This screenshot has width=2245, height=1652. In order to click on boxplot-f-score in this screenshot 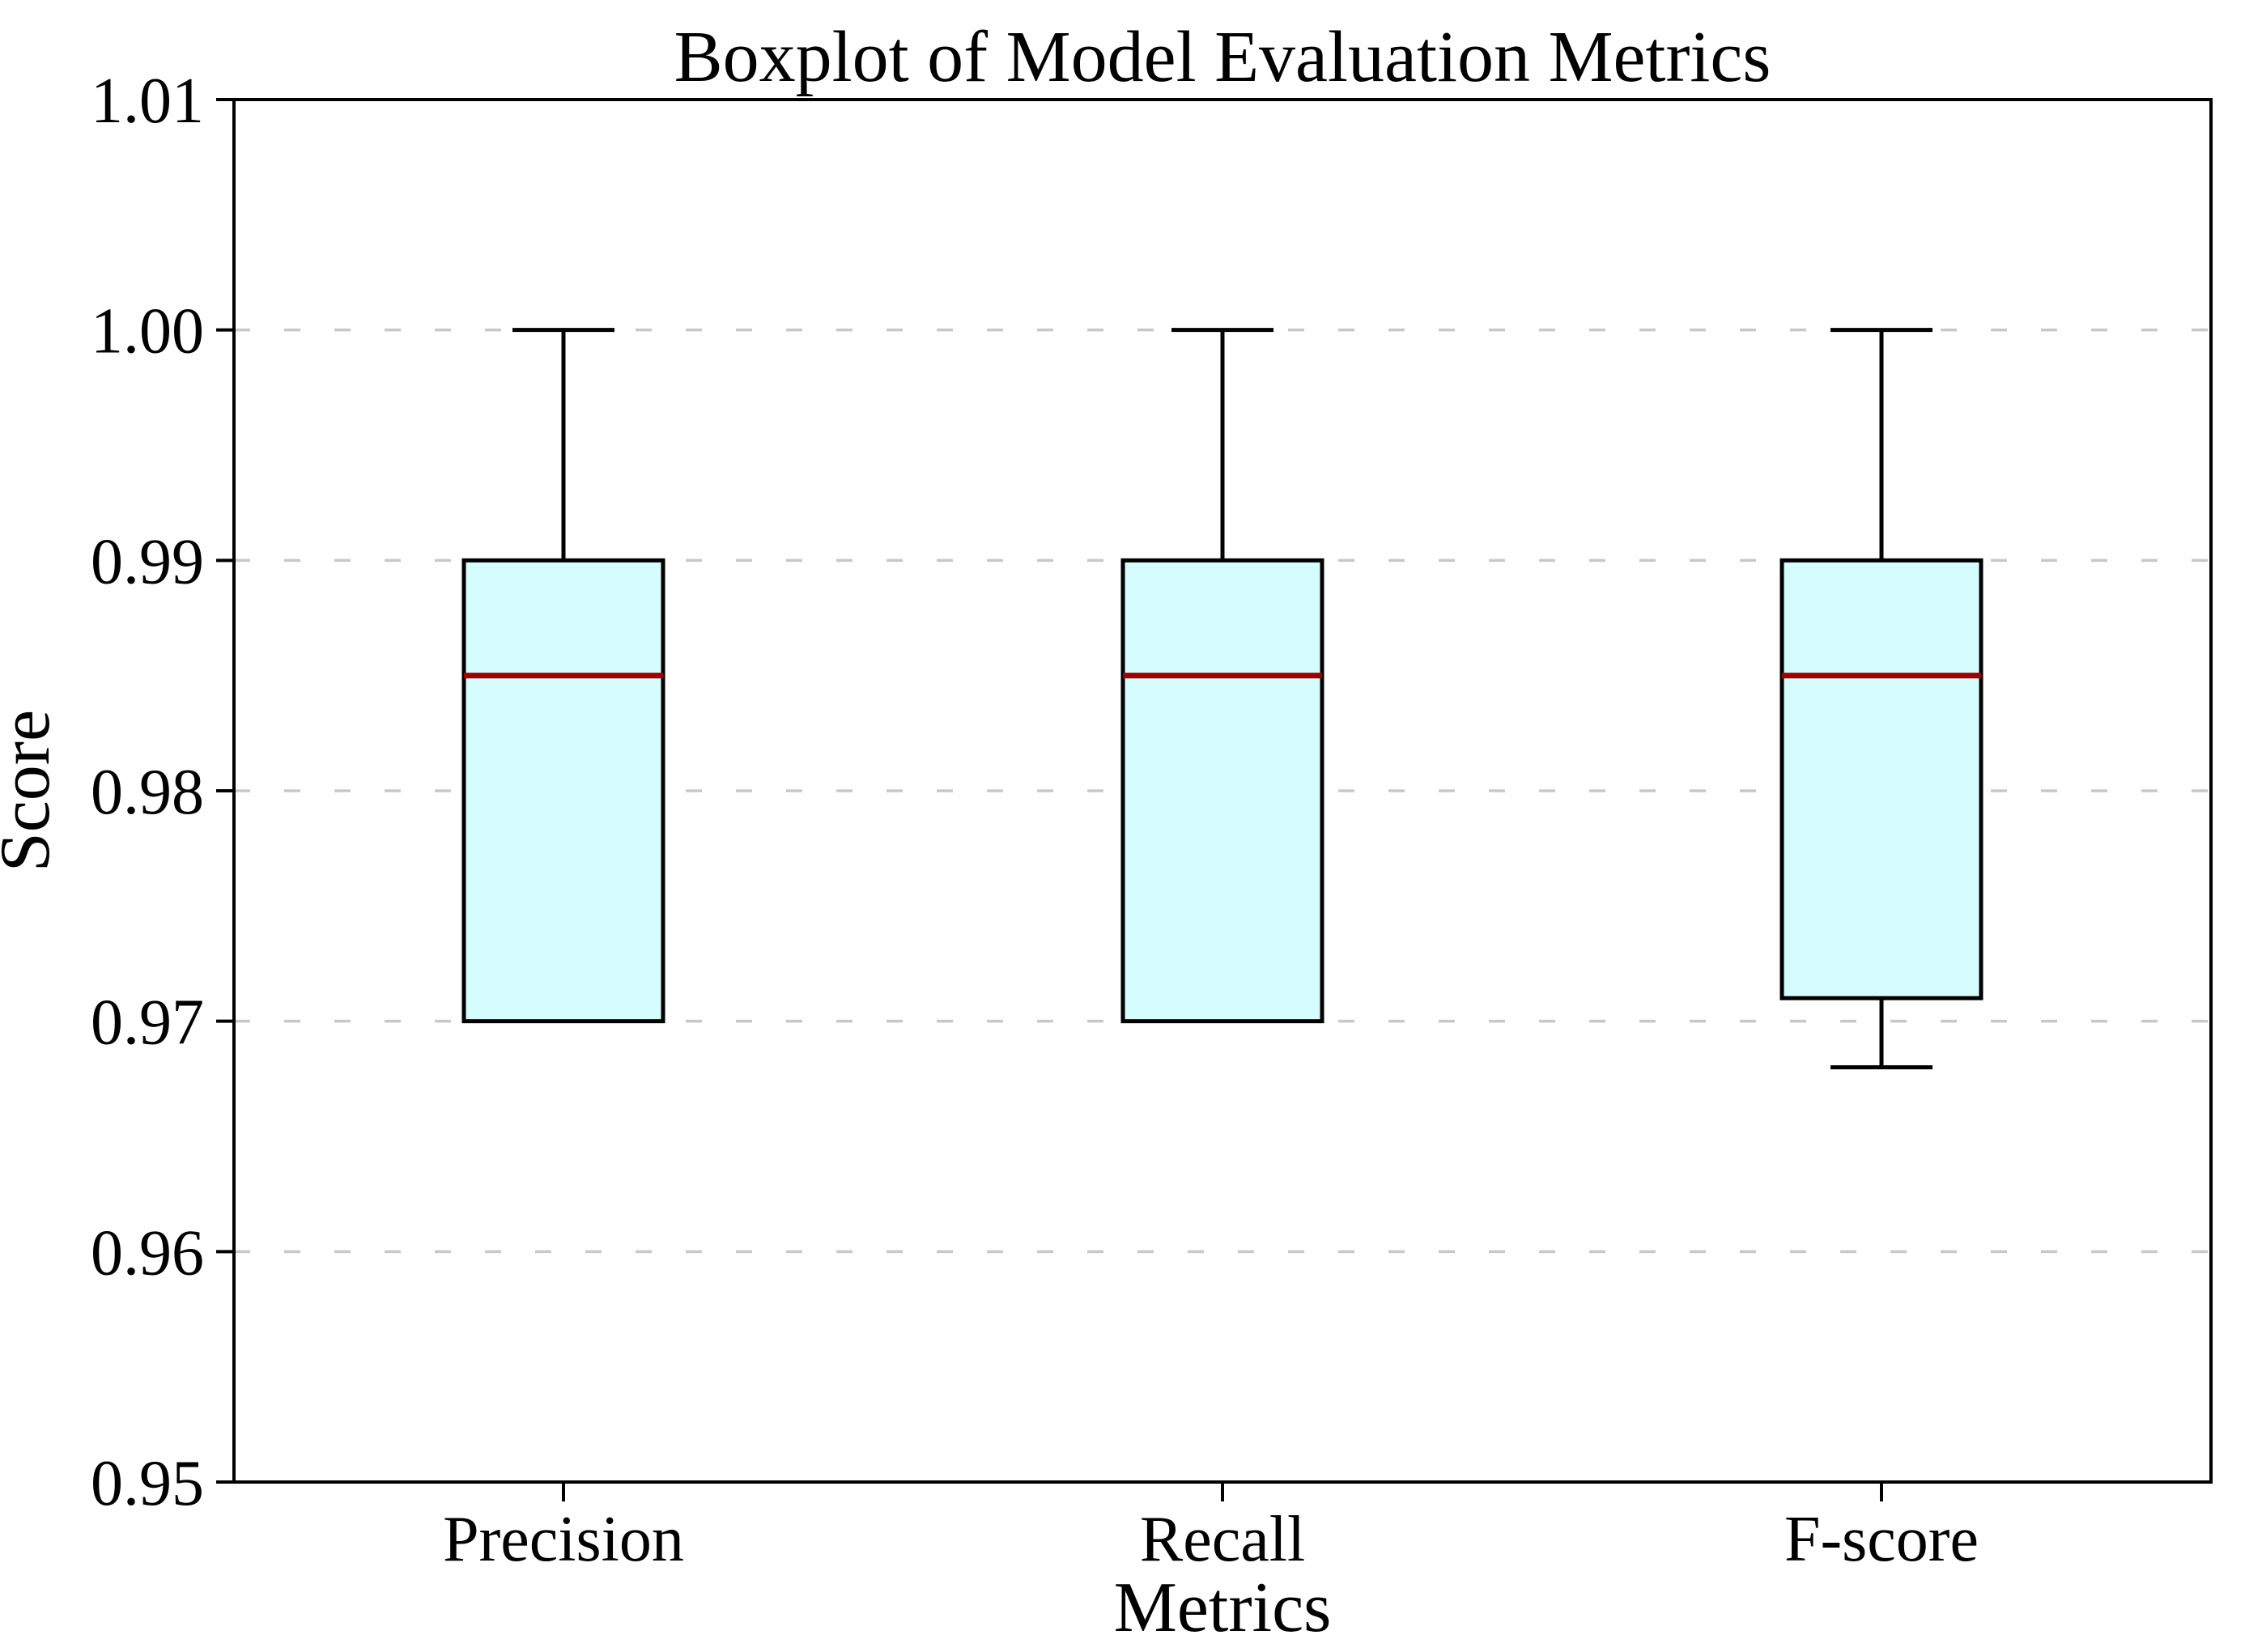, I will do `click(1881, 699)`.